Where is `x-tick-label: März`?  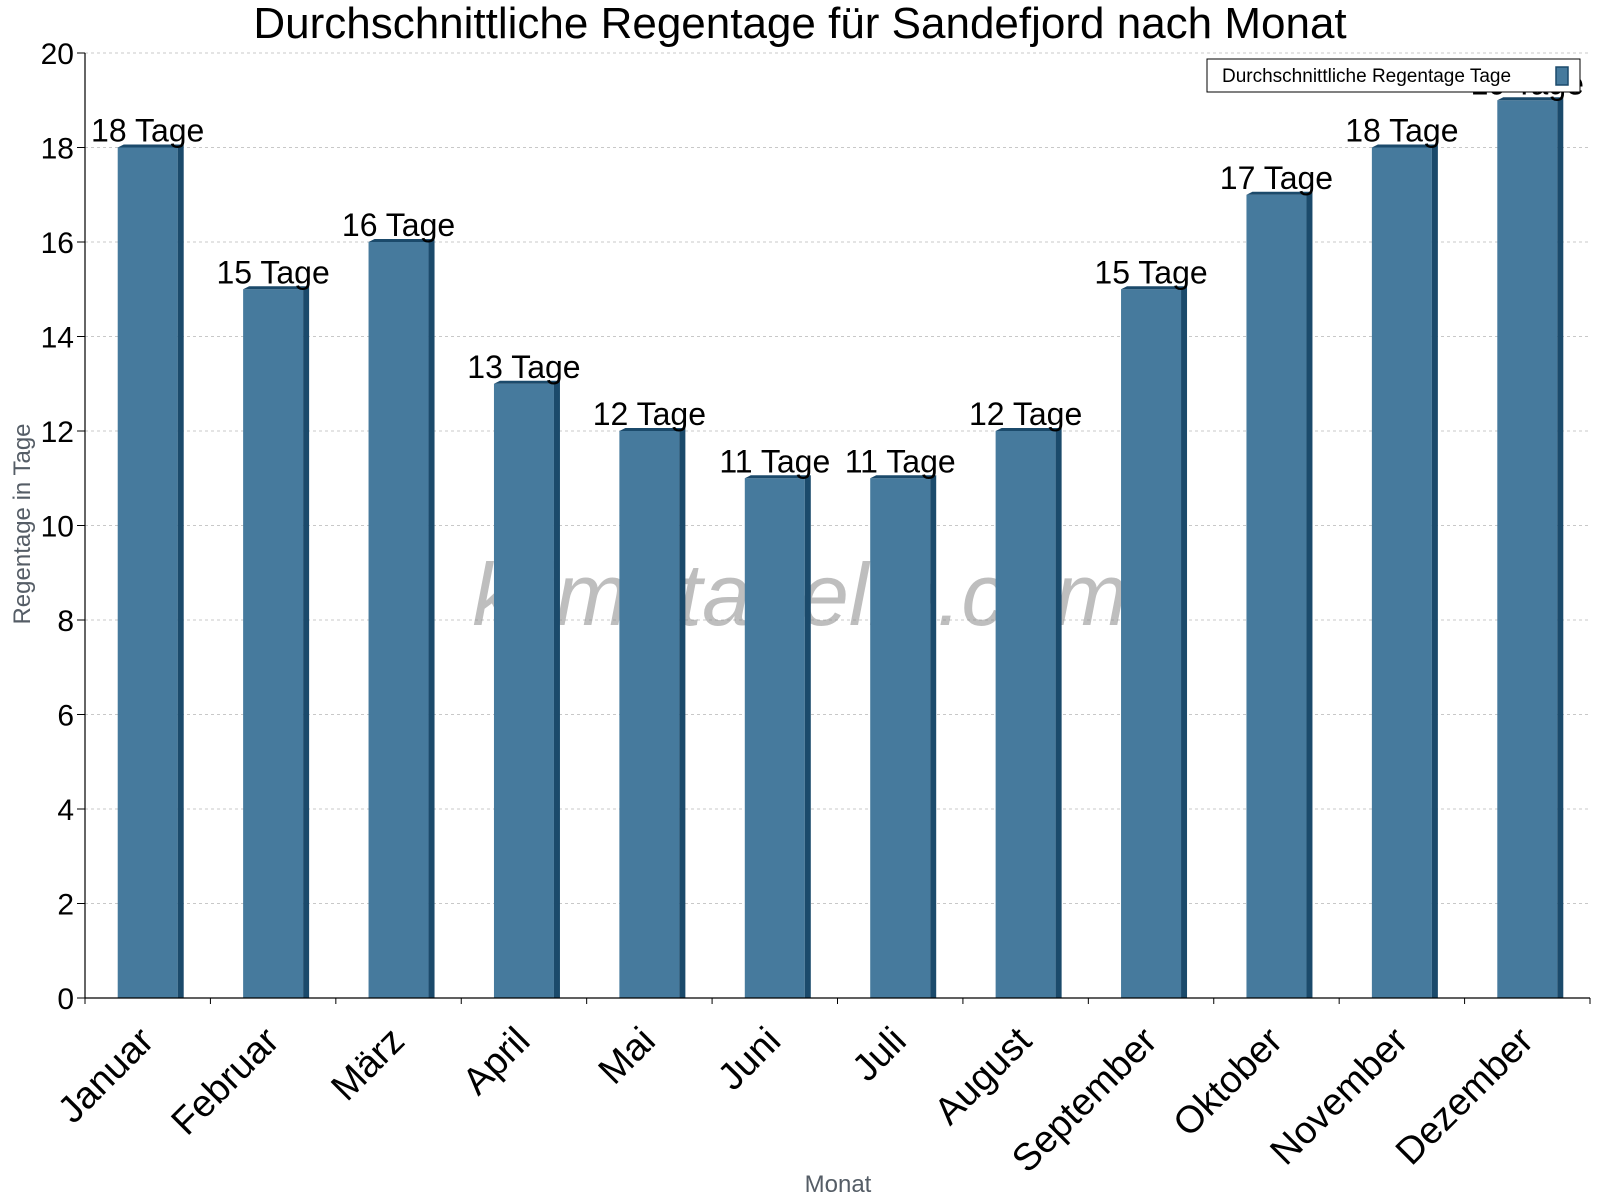
x-tick-label: März is located at coordinates (367, 1064).